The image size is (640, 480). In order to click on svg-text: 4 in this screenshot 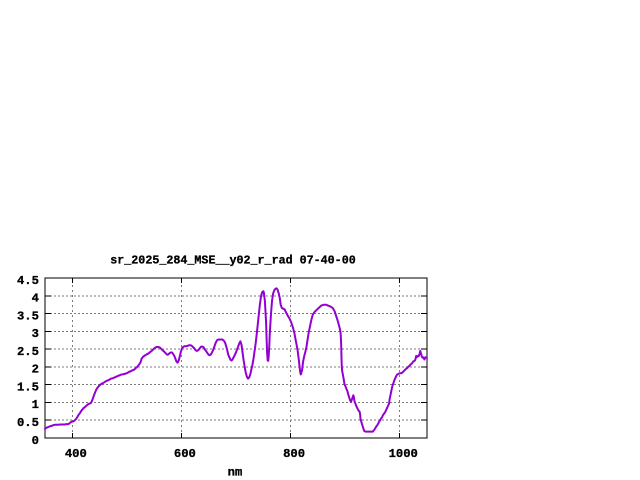, I will do `click(35, 299)`.